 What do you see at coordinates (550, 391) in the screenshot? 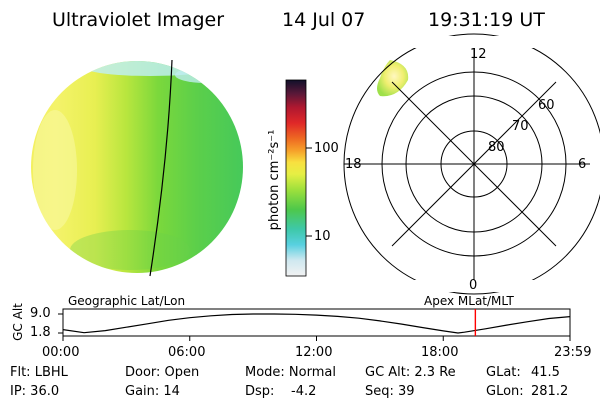
I see `status-glon-value: 281.2` at bounding box center [550, 391].